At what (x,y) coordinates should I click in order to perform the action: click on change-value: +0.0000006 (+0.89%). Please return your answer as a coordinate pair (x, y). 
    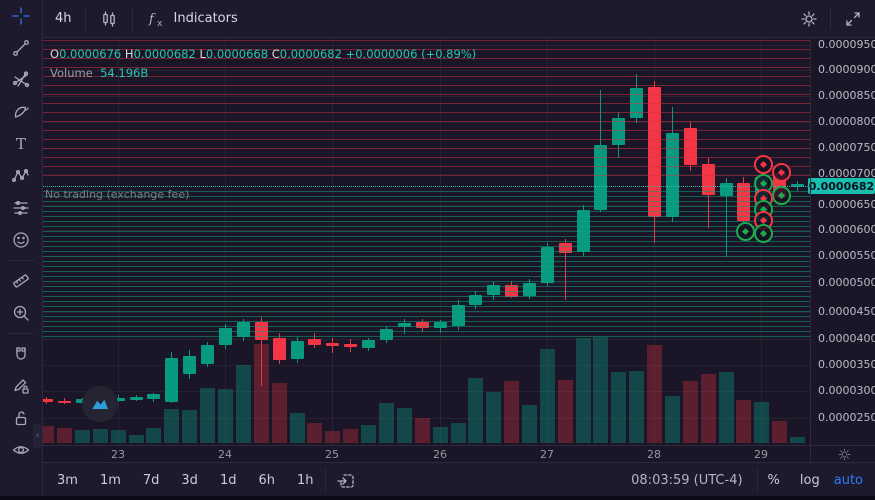
    Looking at the image, I should click on (411, 54).